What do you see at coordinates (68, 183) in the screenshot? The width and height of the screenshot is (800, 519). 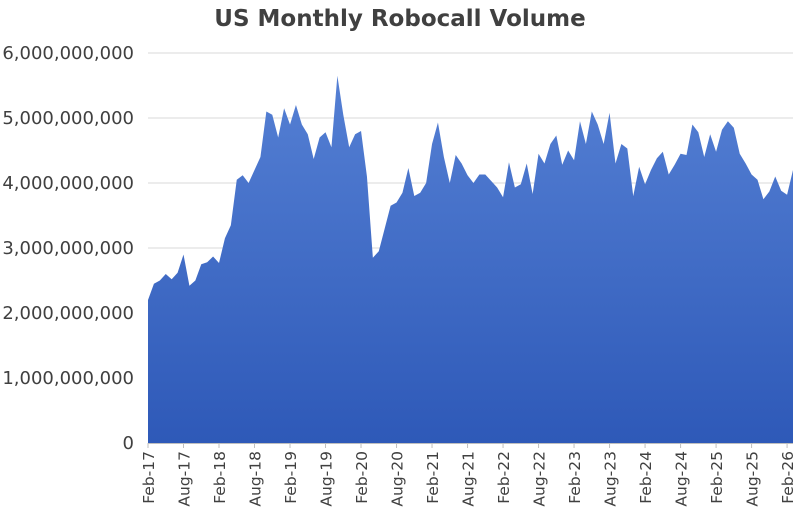 I see `y-tick-label: 4,000,000,000` at bounding box center [68, 183].